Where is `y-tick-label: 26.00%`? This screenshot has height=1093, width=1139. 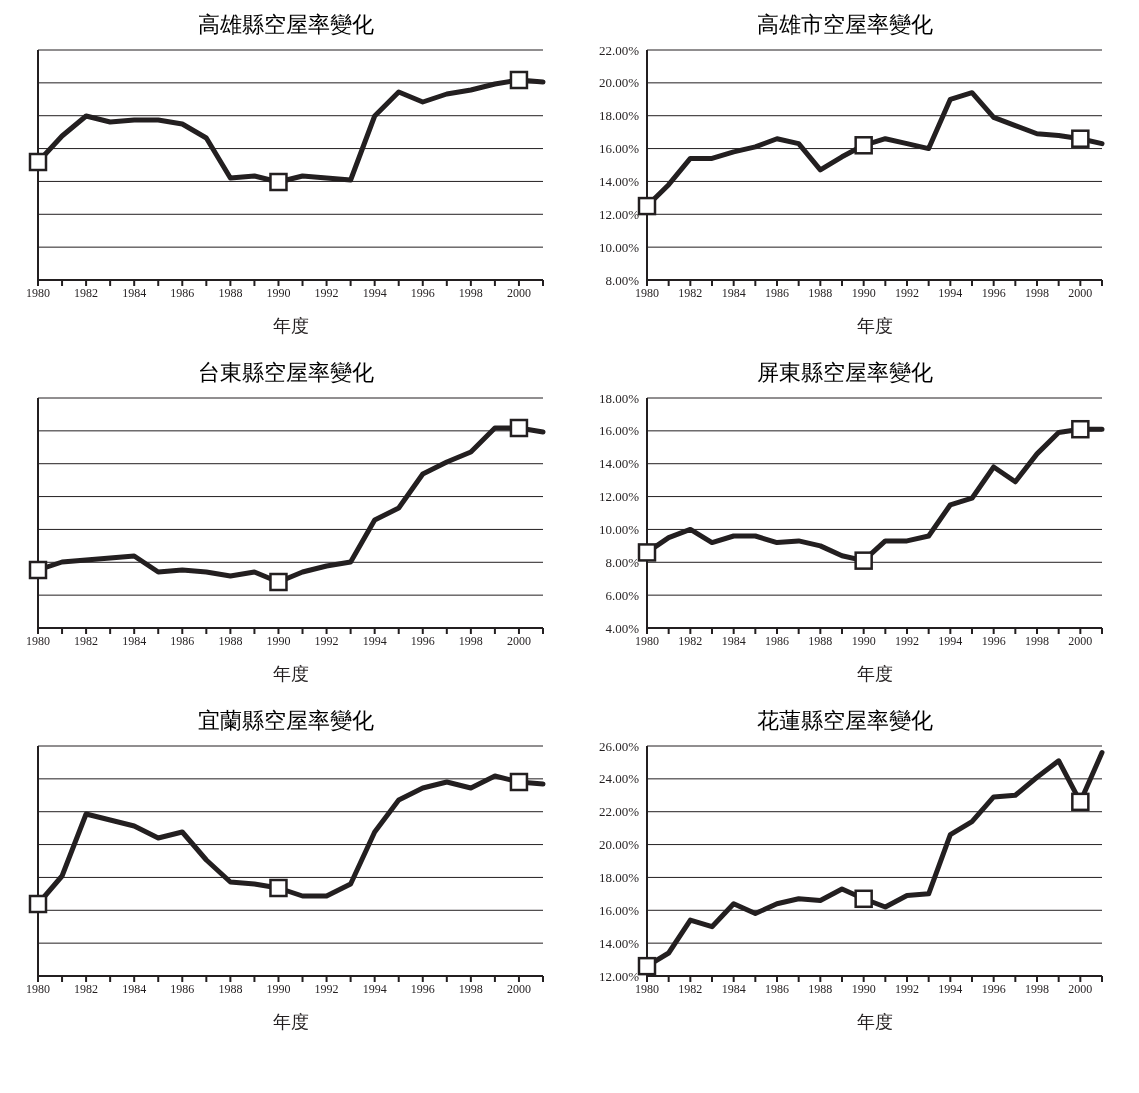 y-tick-label: 26.00% is located at coordinates (619, 746).